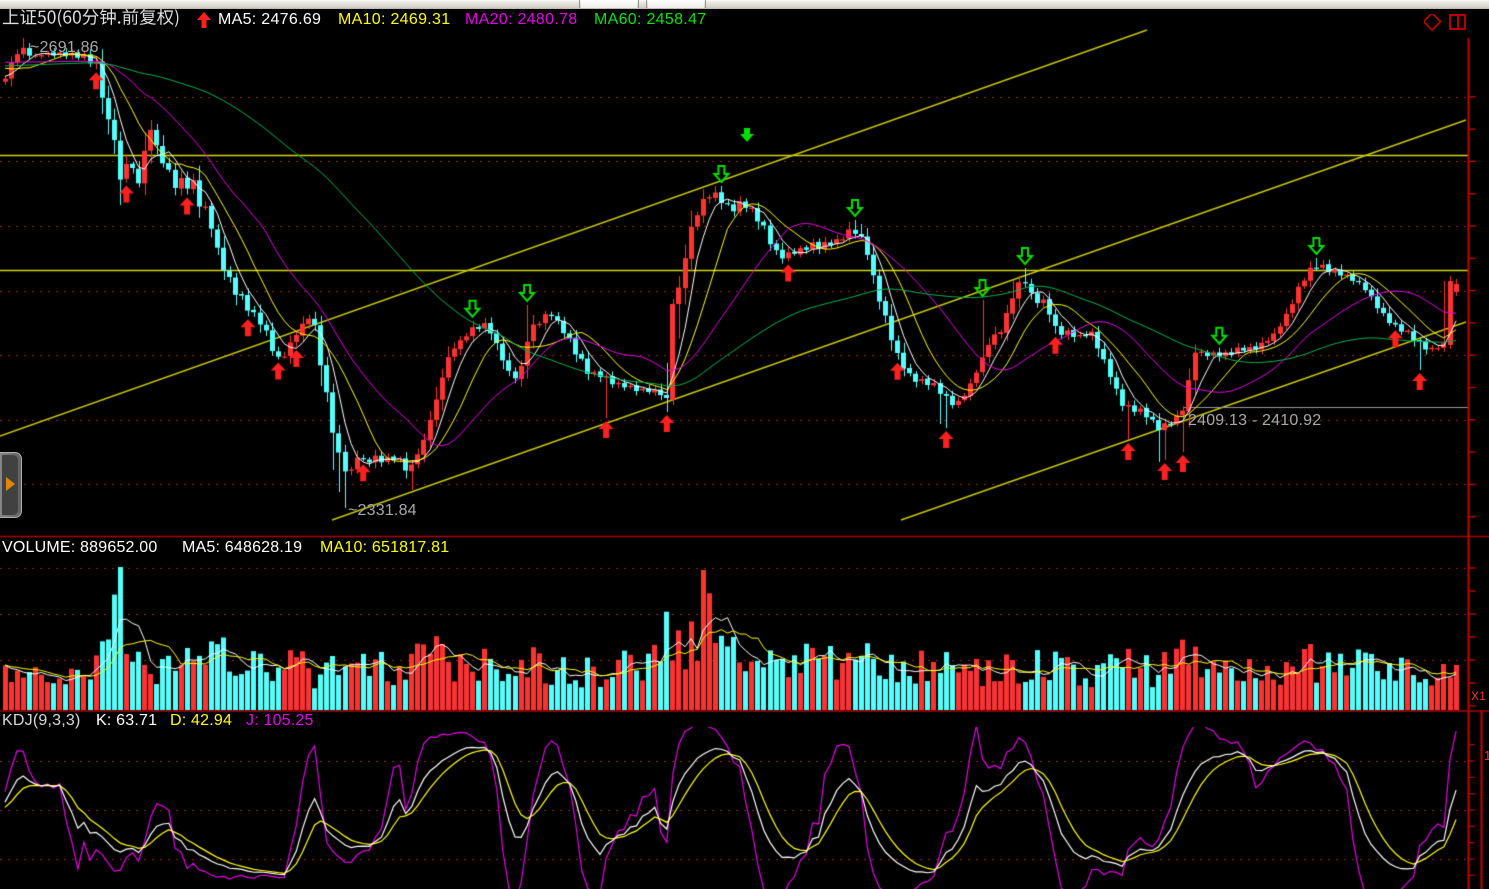 This screenshot has width=1489, height=889. I want to click on volume-ma5-readout: MA5: 648628.19, so click(242, 547).